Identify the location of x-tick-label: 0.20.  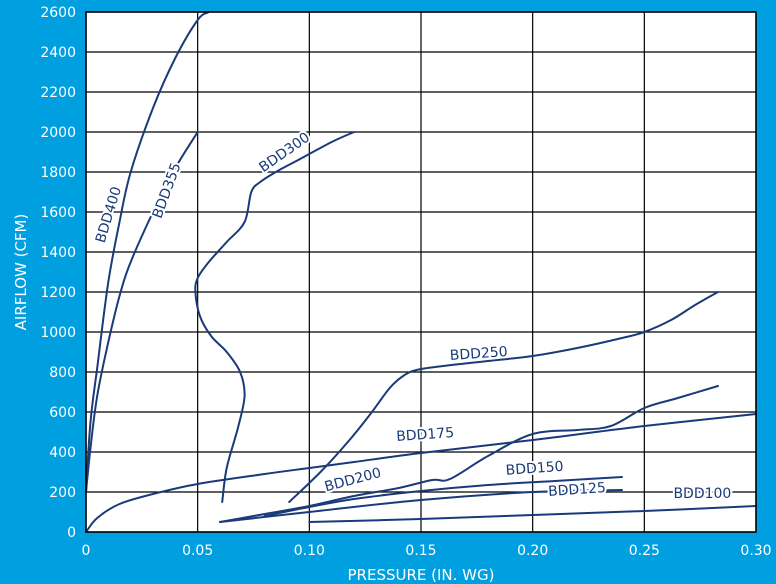
(532, 551).